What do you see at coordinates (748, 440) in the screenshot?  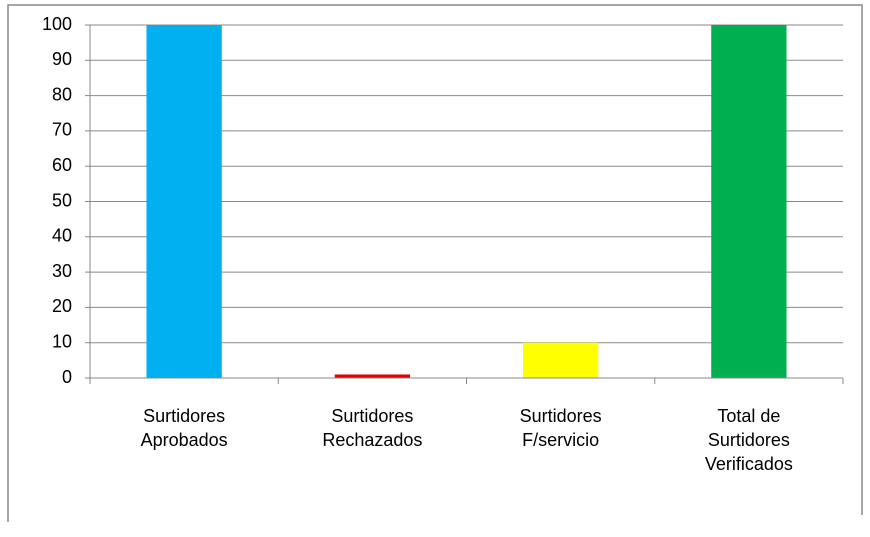 I see `x-tick-label: Total de Surtidores Verificados` at bounding box center [748, 440].